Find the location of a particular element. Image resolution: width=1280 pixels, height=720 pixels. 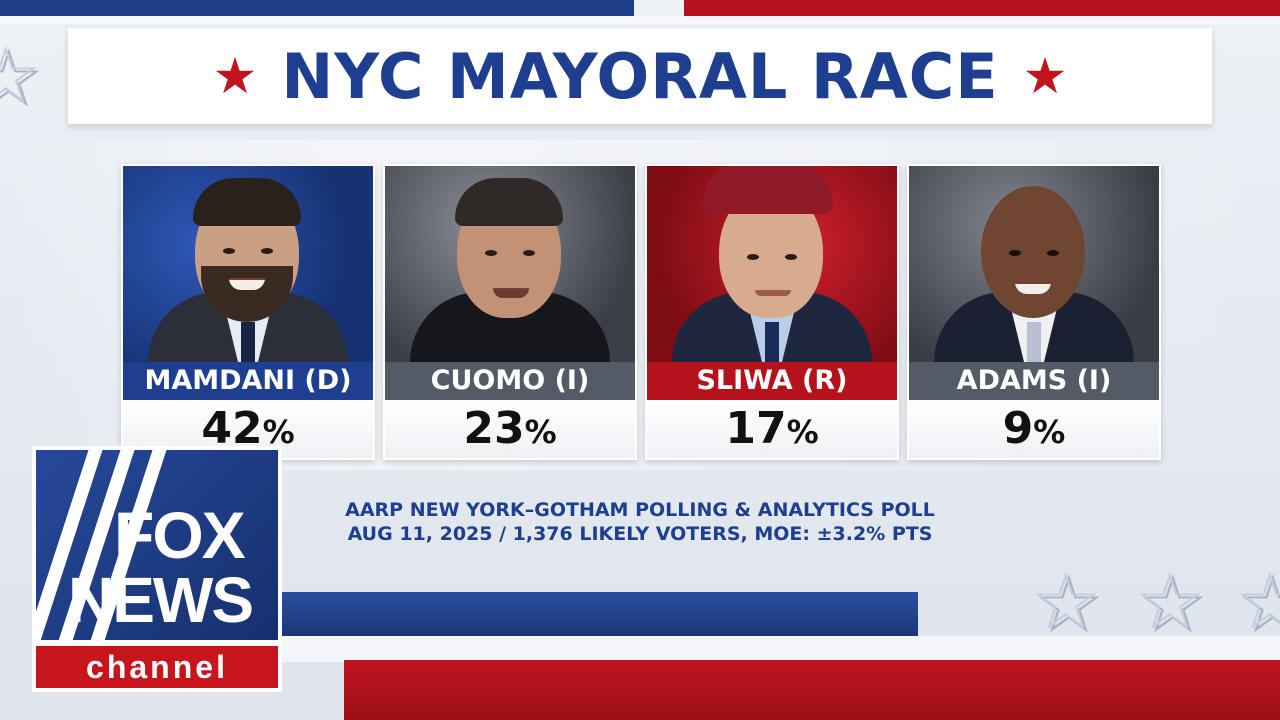

percent-value: 9 is located at coordinates (1018, 428).